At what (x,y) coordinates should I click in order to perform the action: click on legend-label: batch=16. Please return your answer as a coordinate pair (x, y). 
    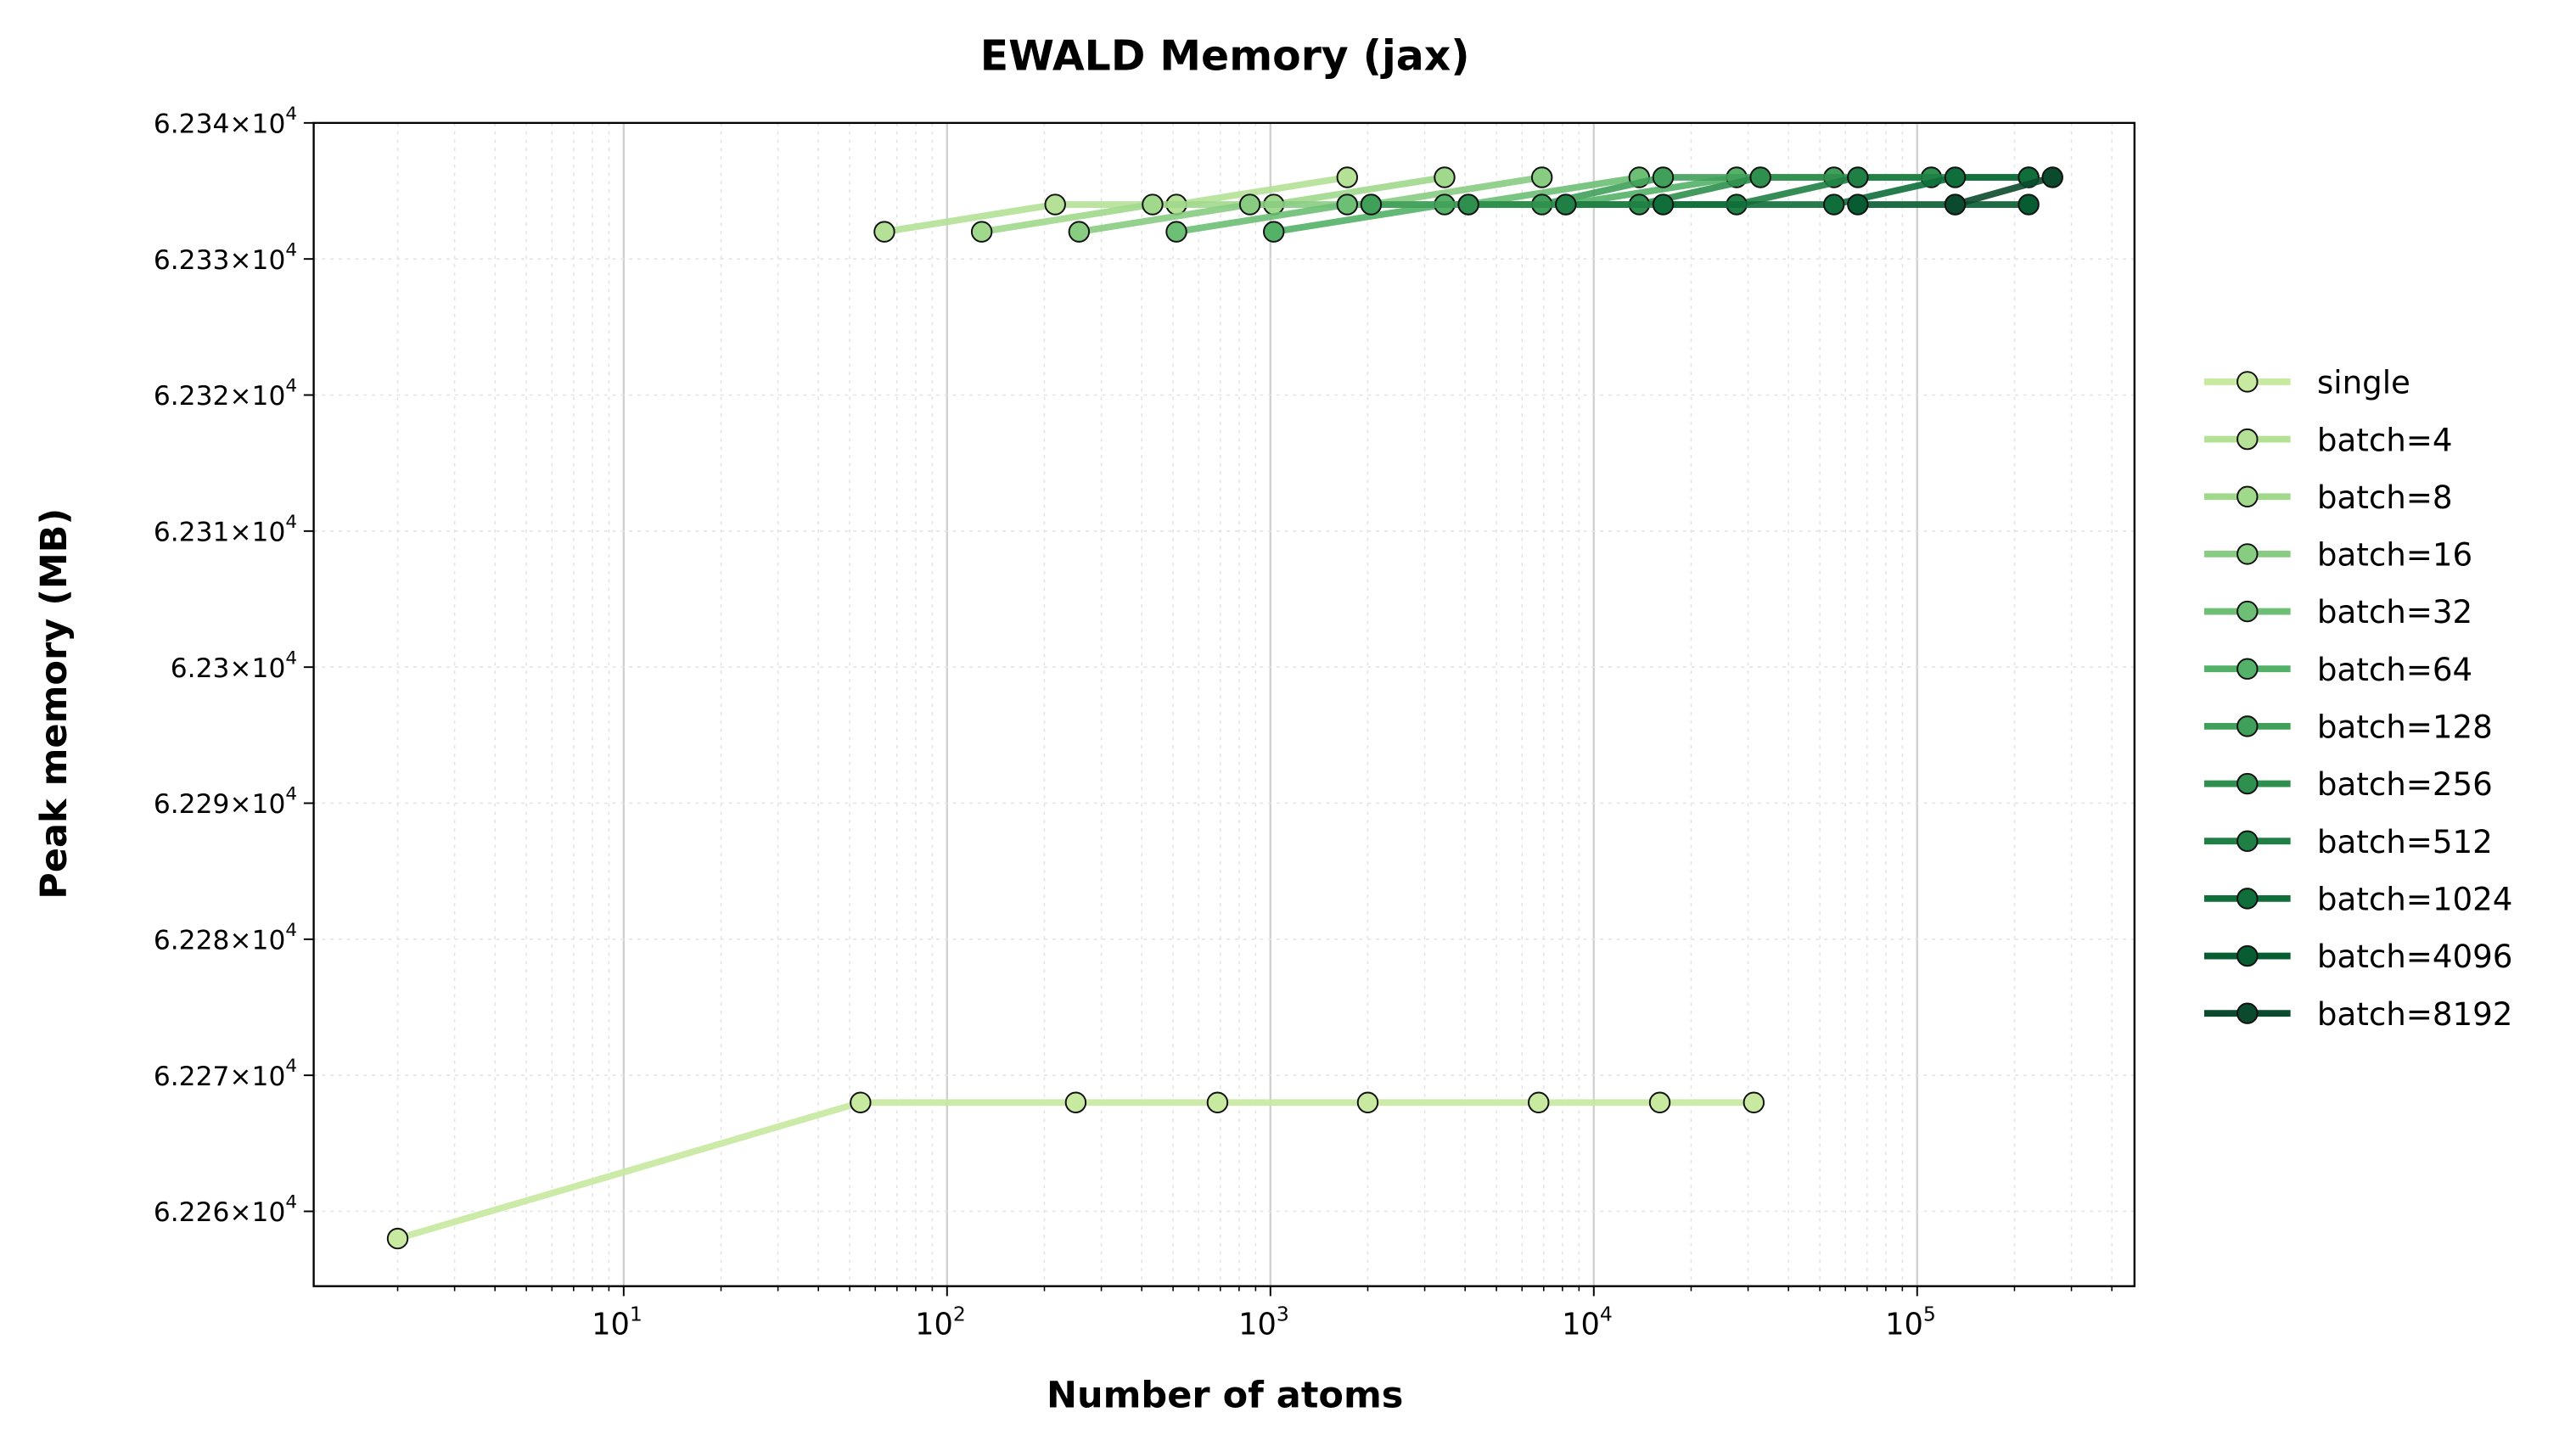
    Looking at the image, I should click on (2394, 555).